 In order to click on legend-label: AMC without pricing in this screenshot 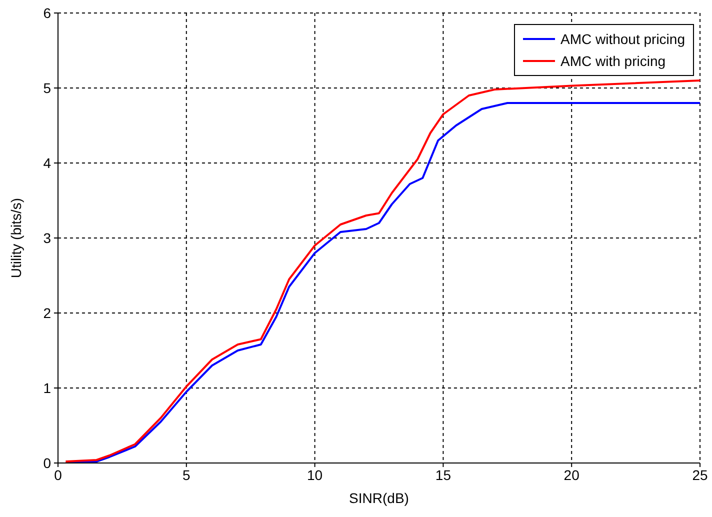, I will do `click(622, 39)`.